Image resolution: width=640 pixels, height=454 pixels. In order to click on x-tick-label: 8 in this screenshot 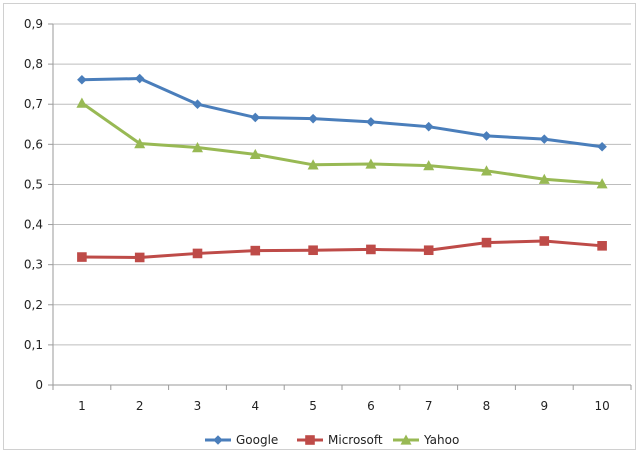, I will do `click(487, 406)`.